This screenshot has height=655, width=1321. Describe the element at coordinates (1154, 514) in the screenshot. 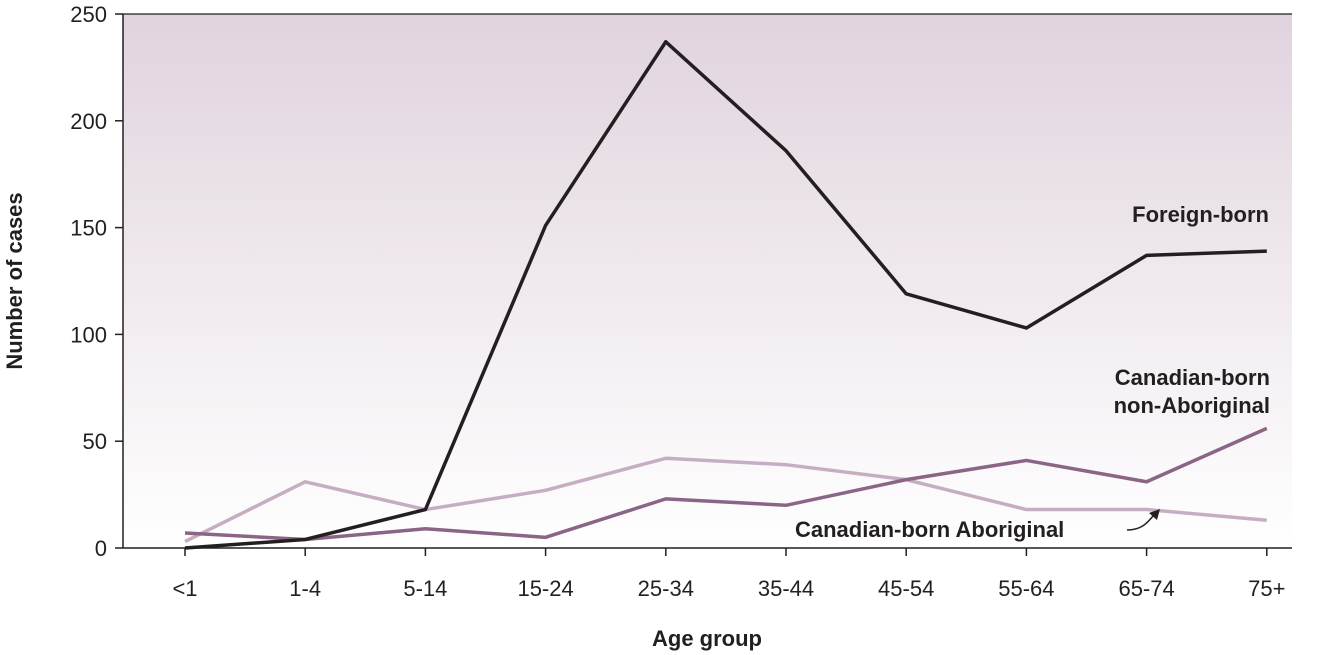

I see `pointer-arrowhead` at that location.